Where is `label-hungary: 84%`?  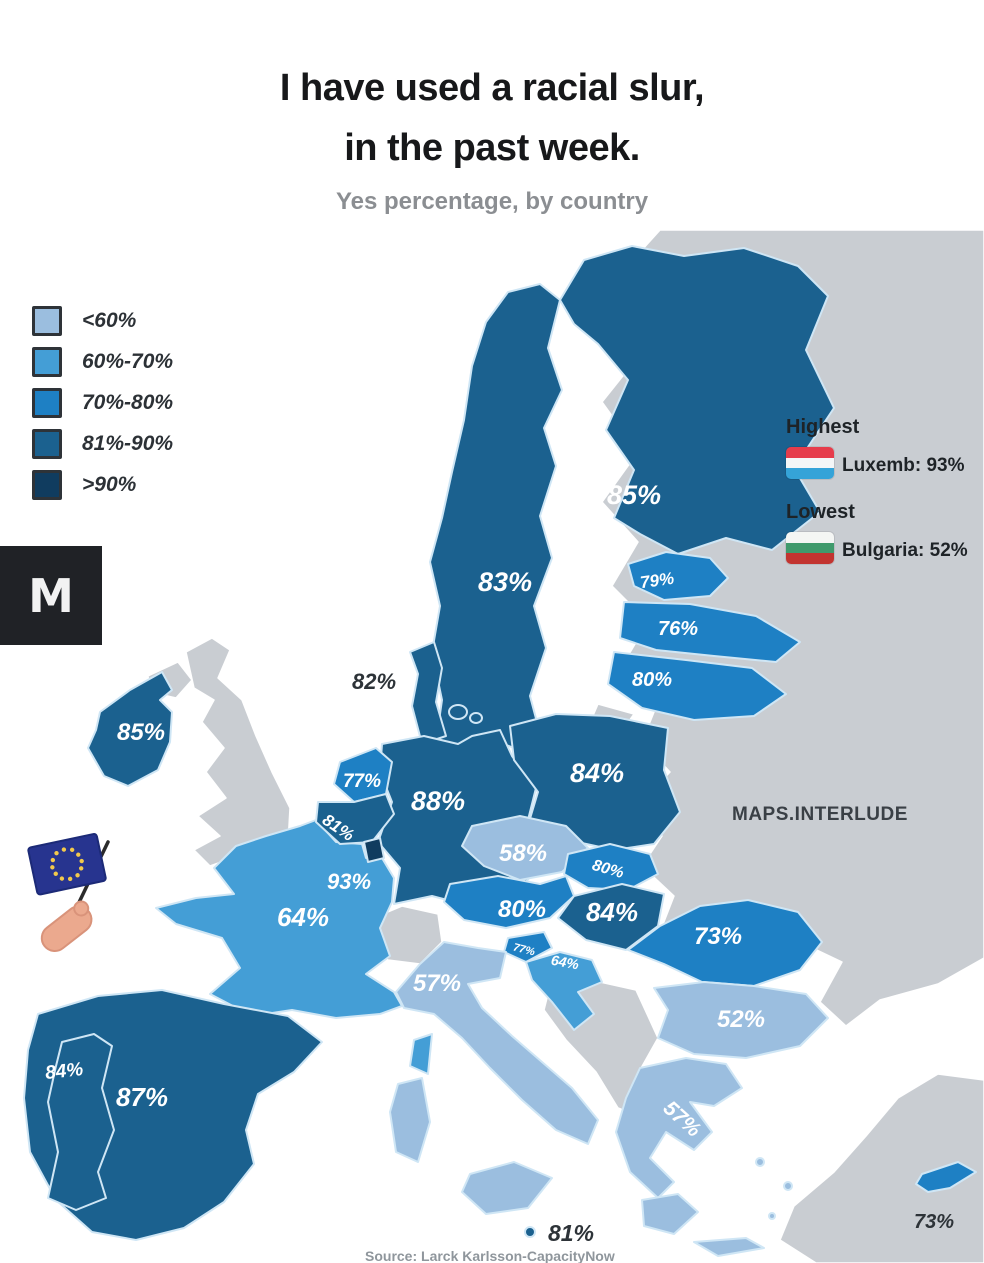
label-hungary: 84% is located at coordinates (612, 912).